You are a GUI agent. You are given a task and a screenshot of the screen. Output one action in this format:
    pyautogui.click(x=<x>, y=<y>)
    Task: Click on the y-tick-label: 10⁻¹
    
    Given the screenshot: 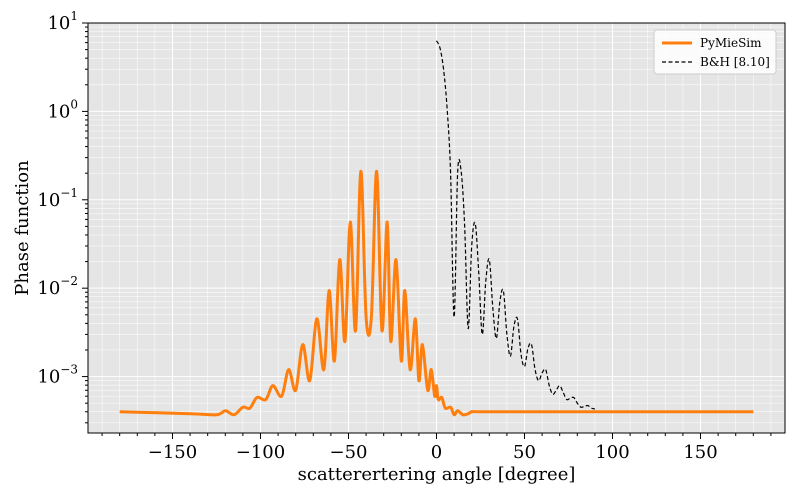 What is the action you would take?
    pyautogui.click(x=57, y=198)
    